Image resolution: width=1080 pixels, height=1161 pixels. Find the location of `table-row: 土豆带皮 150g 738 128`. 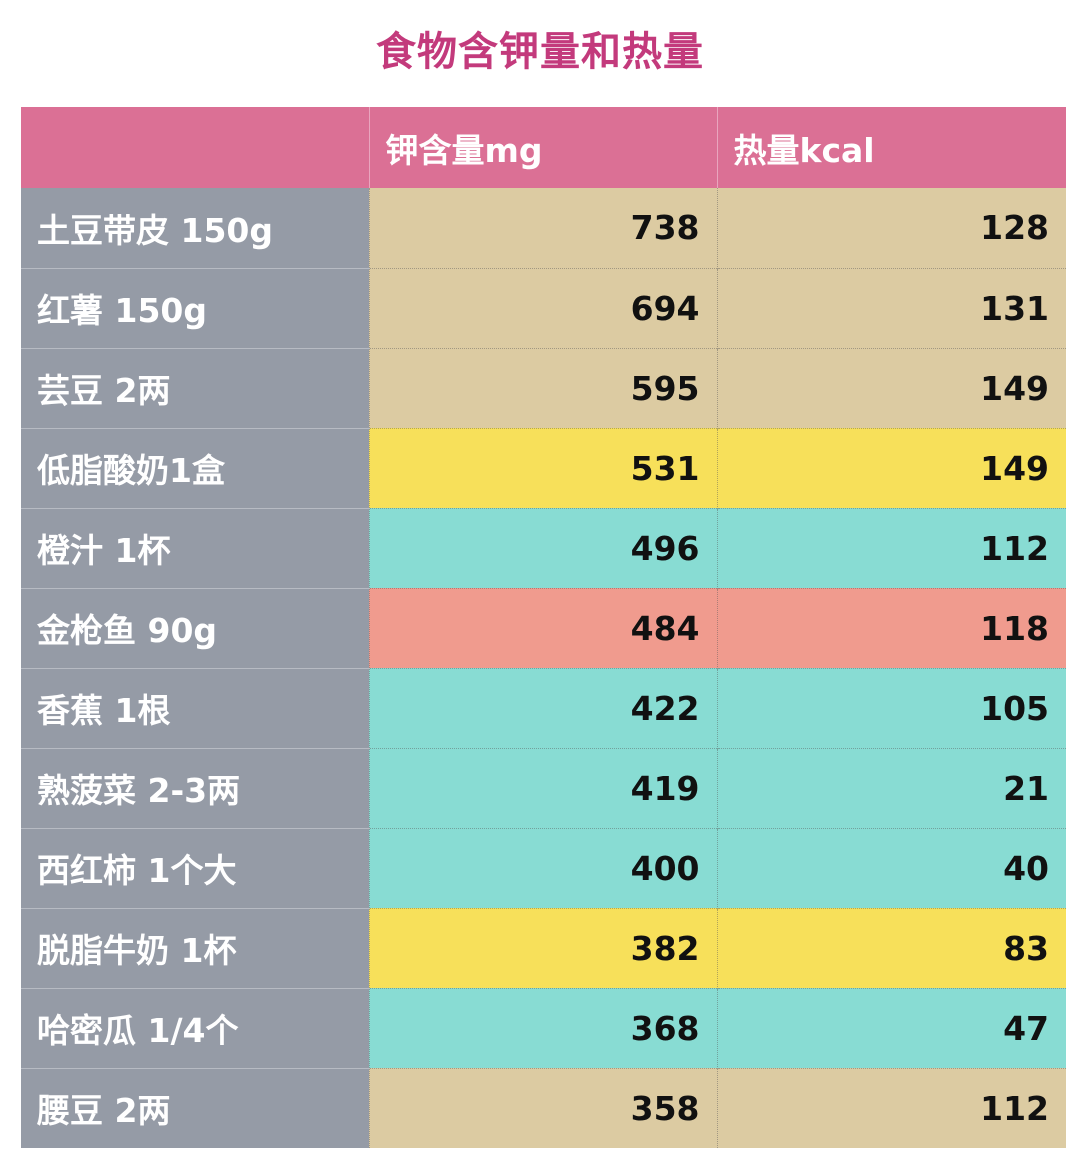

table-row: 土豆带皮 150g 738 128 is located at coordinates (543, 228).